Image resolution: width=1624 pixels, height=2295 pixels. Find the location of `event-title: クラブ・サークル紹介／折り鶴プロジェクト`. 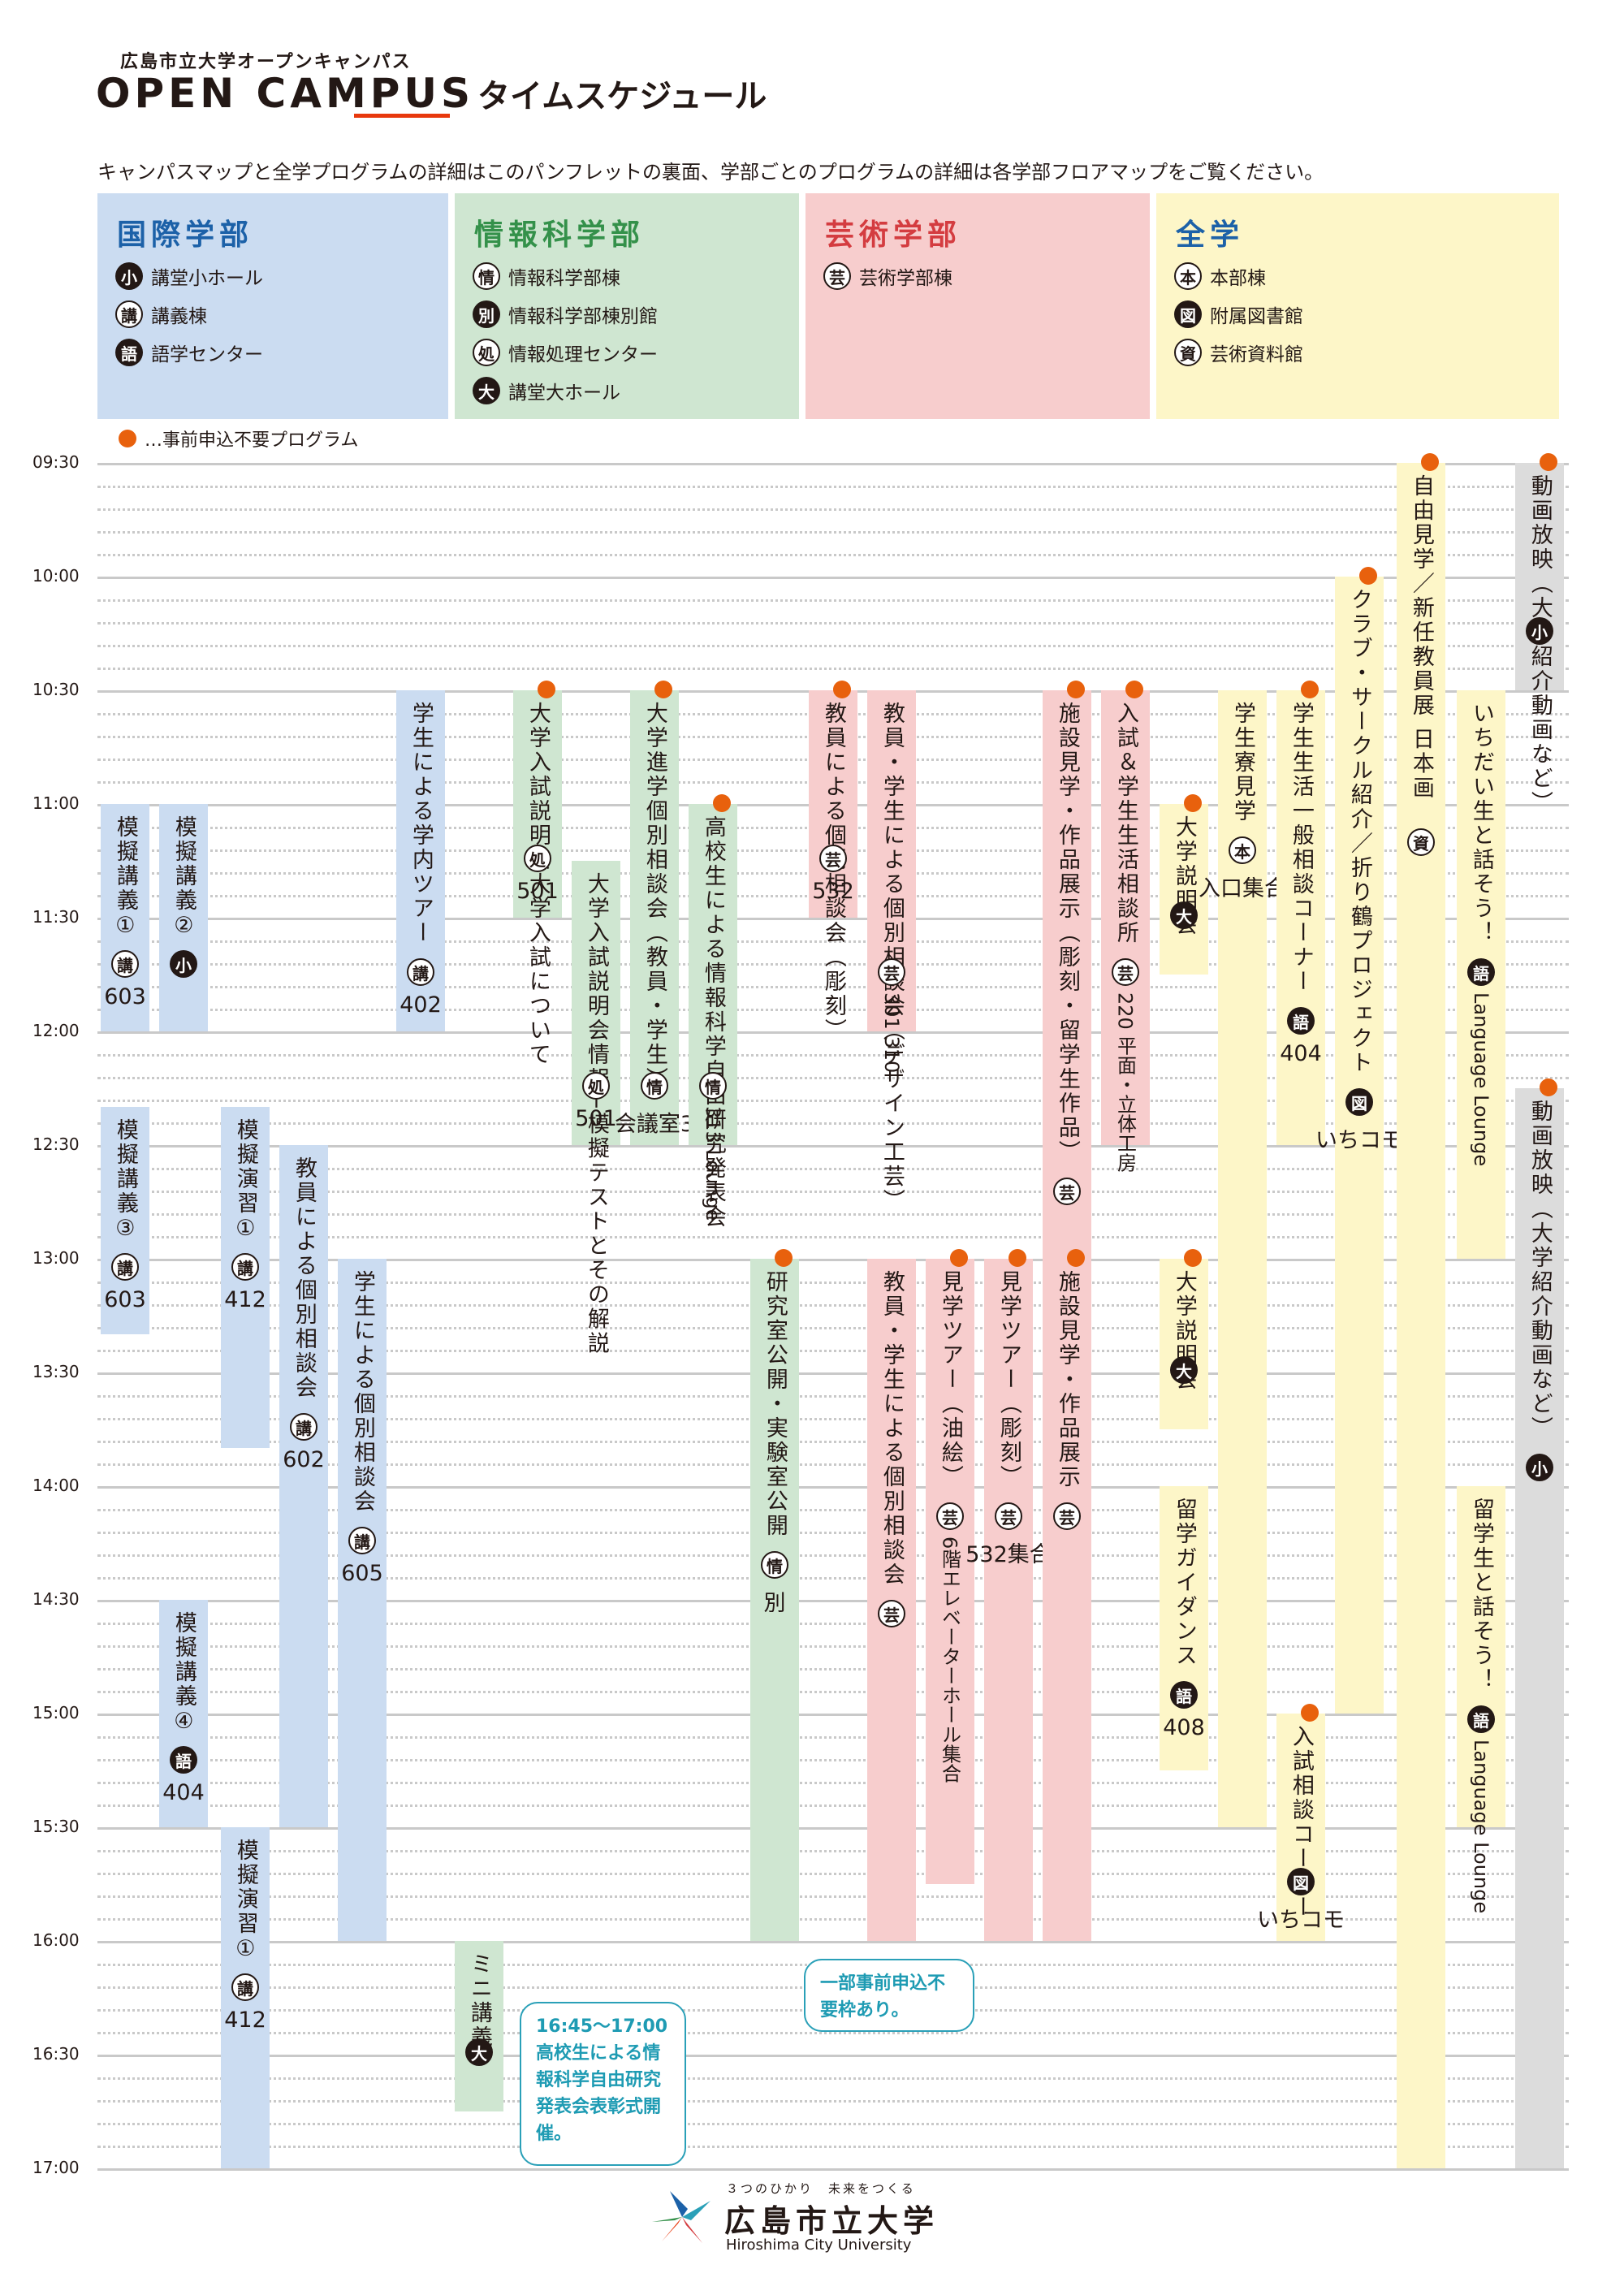

event-title: クラブ・サークル紹介／折り鶴プロジェクト is located at coordinates (1359, 832).